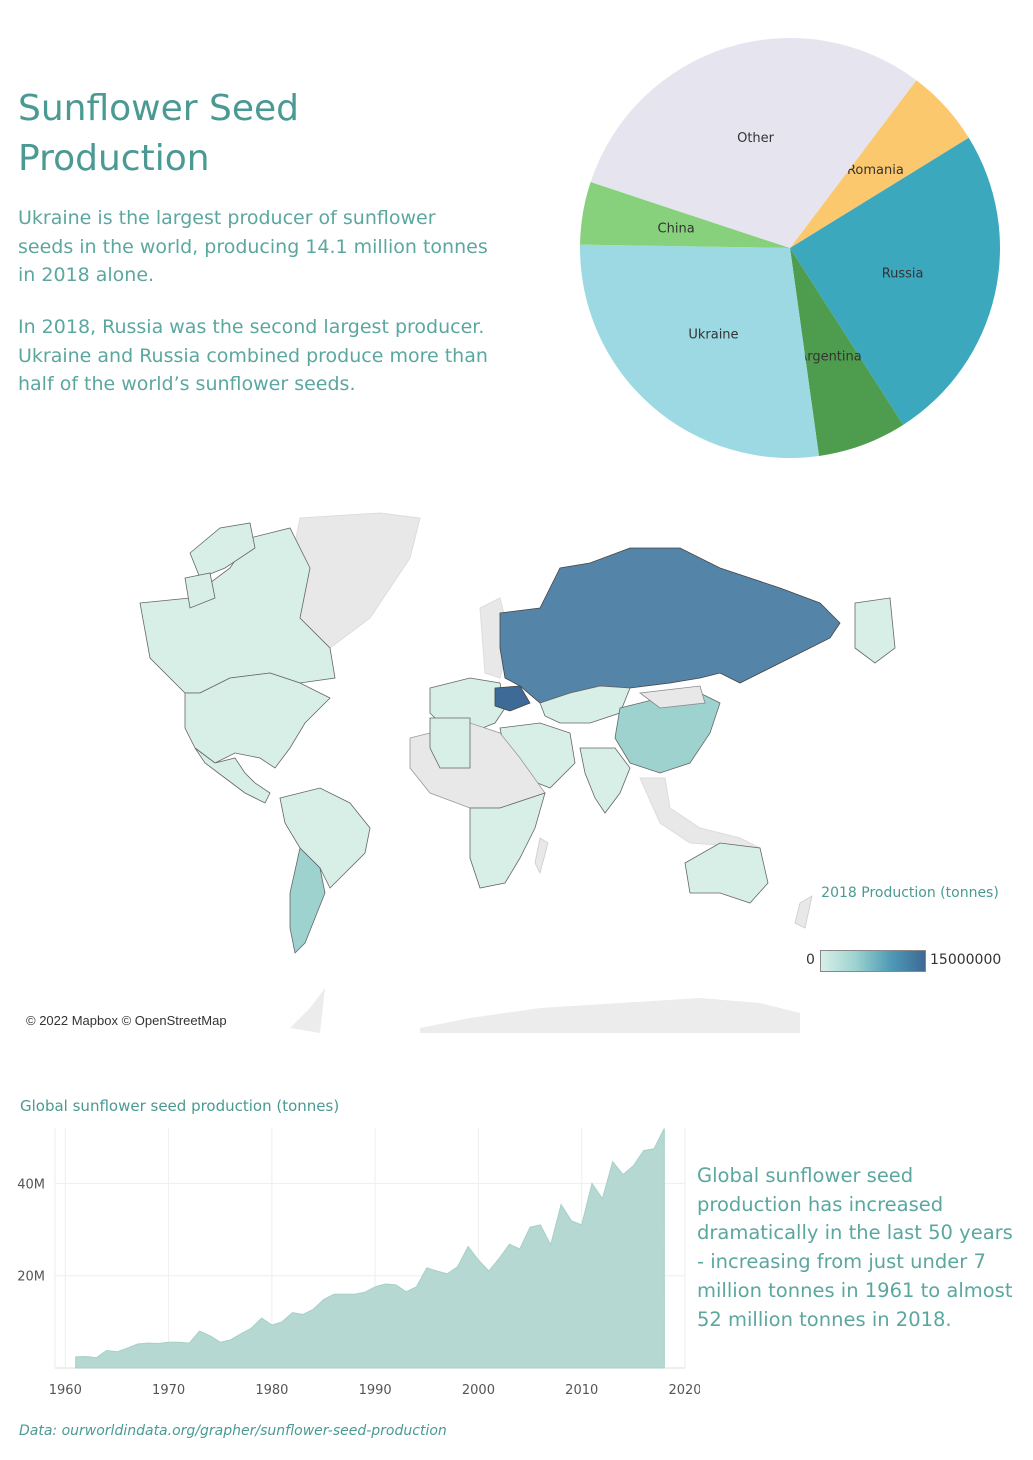 The image size is (1033, 1460). Describe the element at coordinates (507, 840) in the screenshot. I see `region-africa-south` at that location.